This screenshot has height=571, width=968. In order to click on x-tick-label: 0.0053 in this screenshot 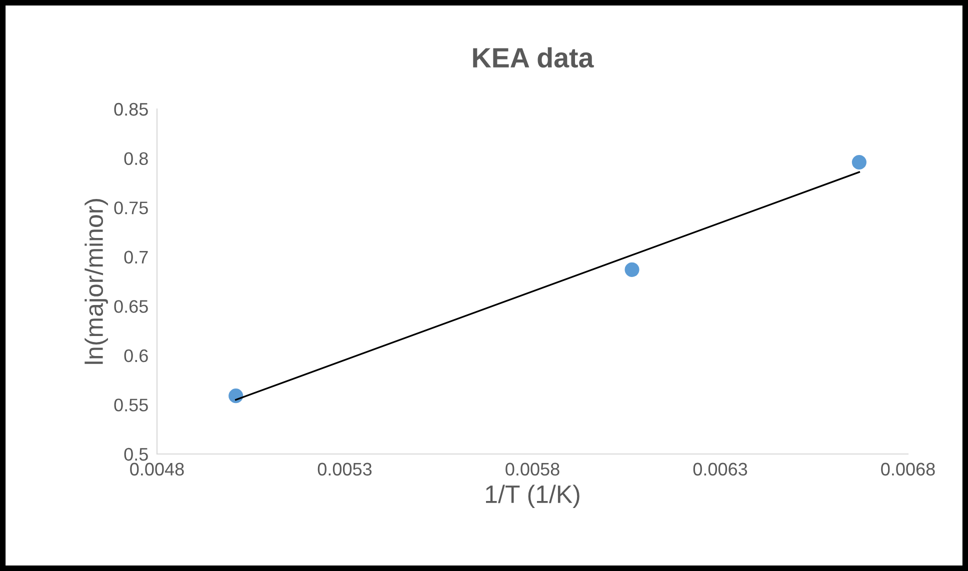, I will do `click(345, 469)`.